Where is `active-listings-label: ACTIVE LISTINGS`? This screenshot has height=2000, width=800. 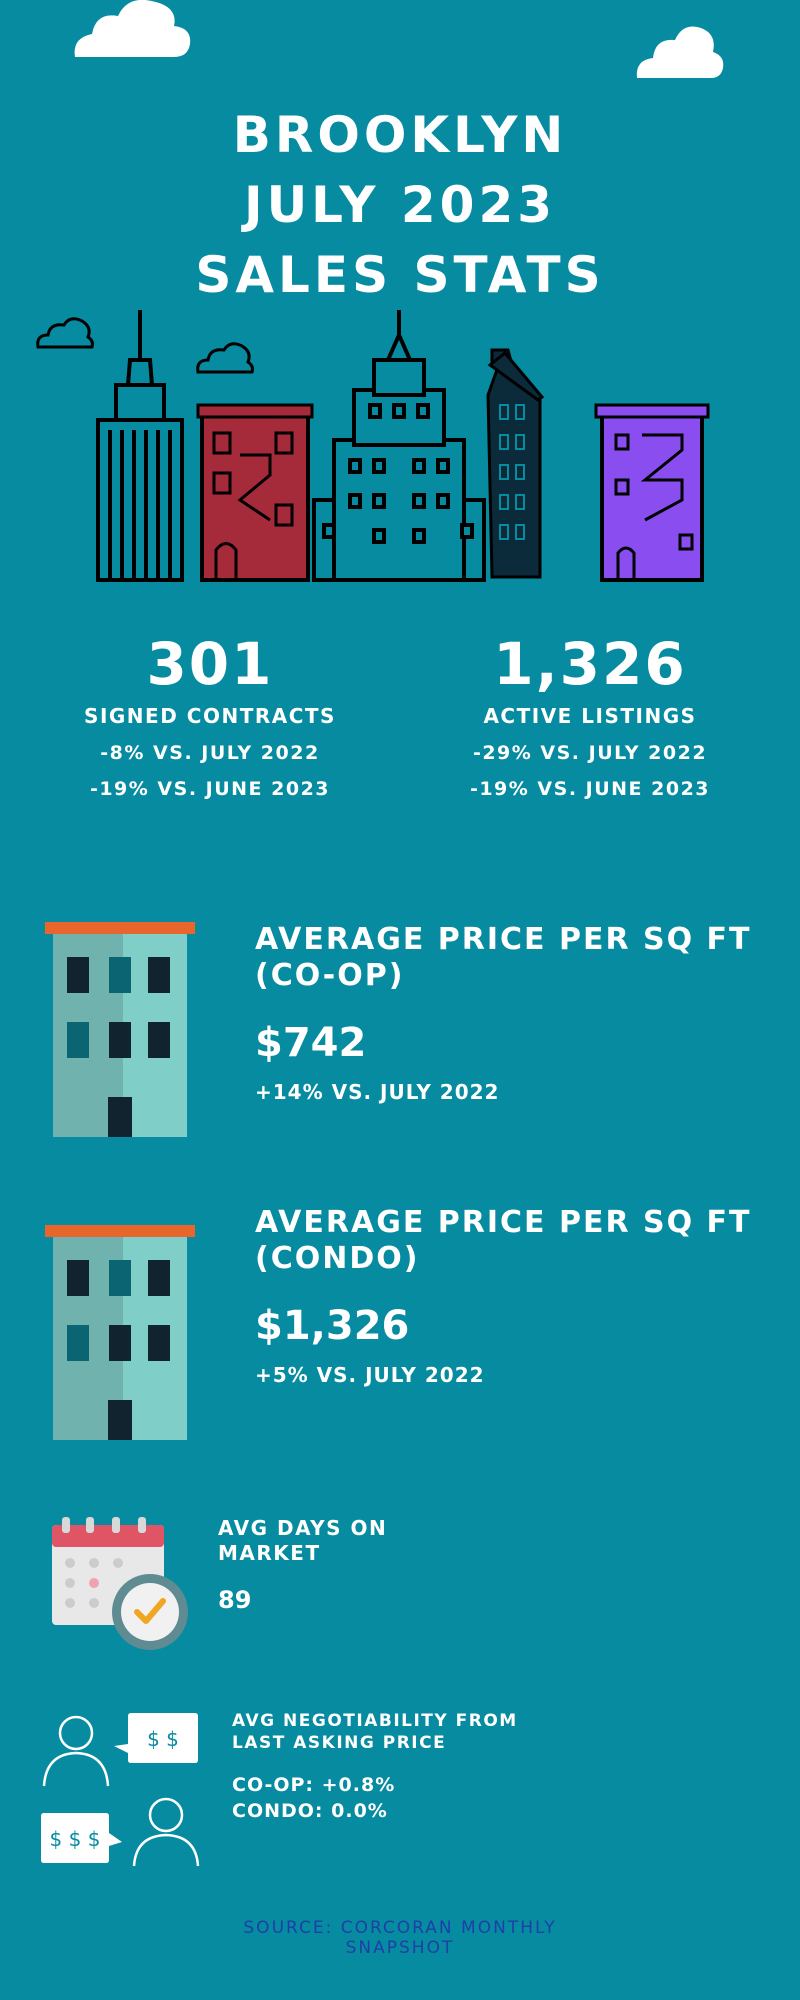
active-listings-label: ACTIVE LISTINGS is located at coordinates (590, 716).